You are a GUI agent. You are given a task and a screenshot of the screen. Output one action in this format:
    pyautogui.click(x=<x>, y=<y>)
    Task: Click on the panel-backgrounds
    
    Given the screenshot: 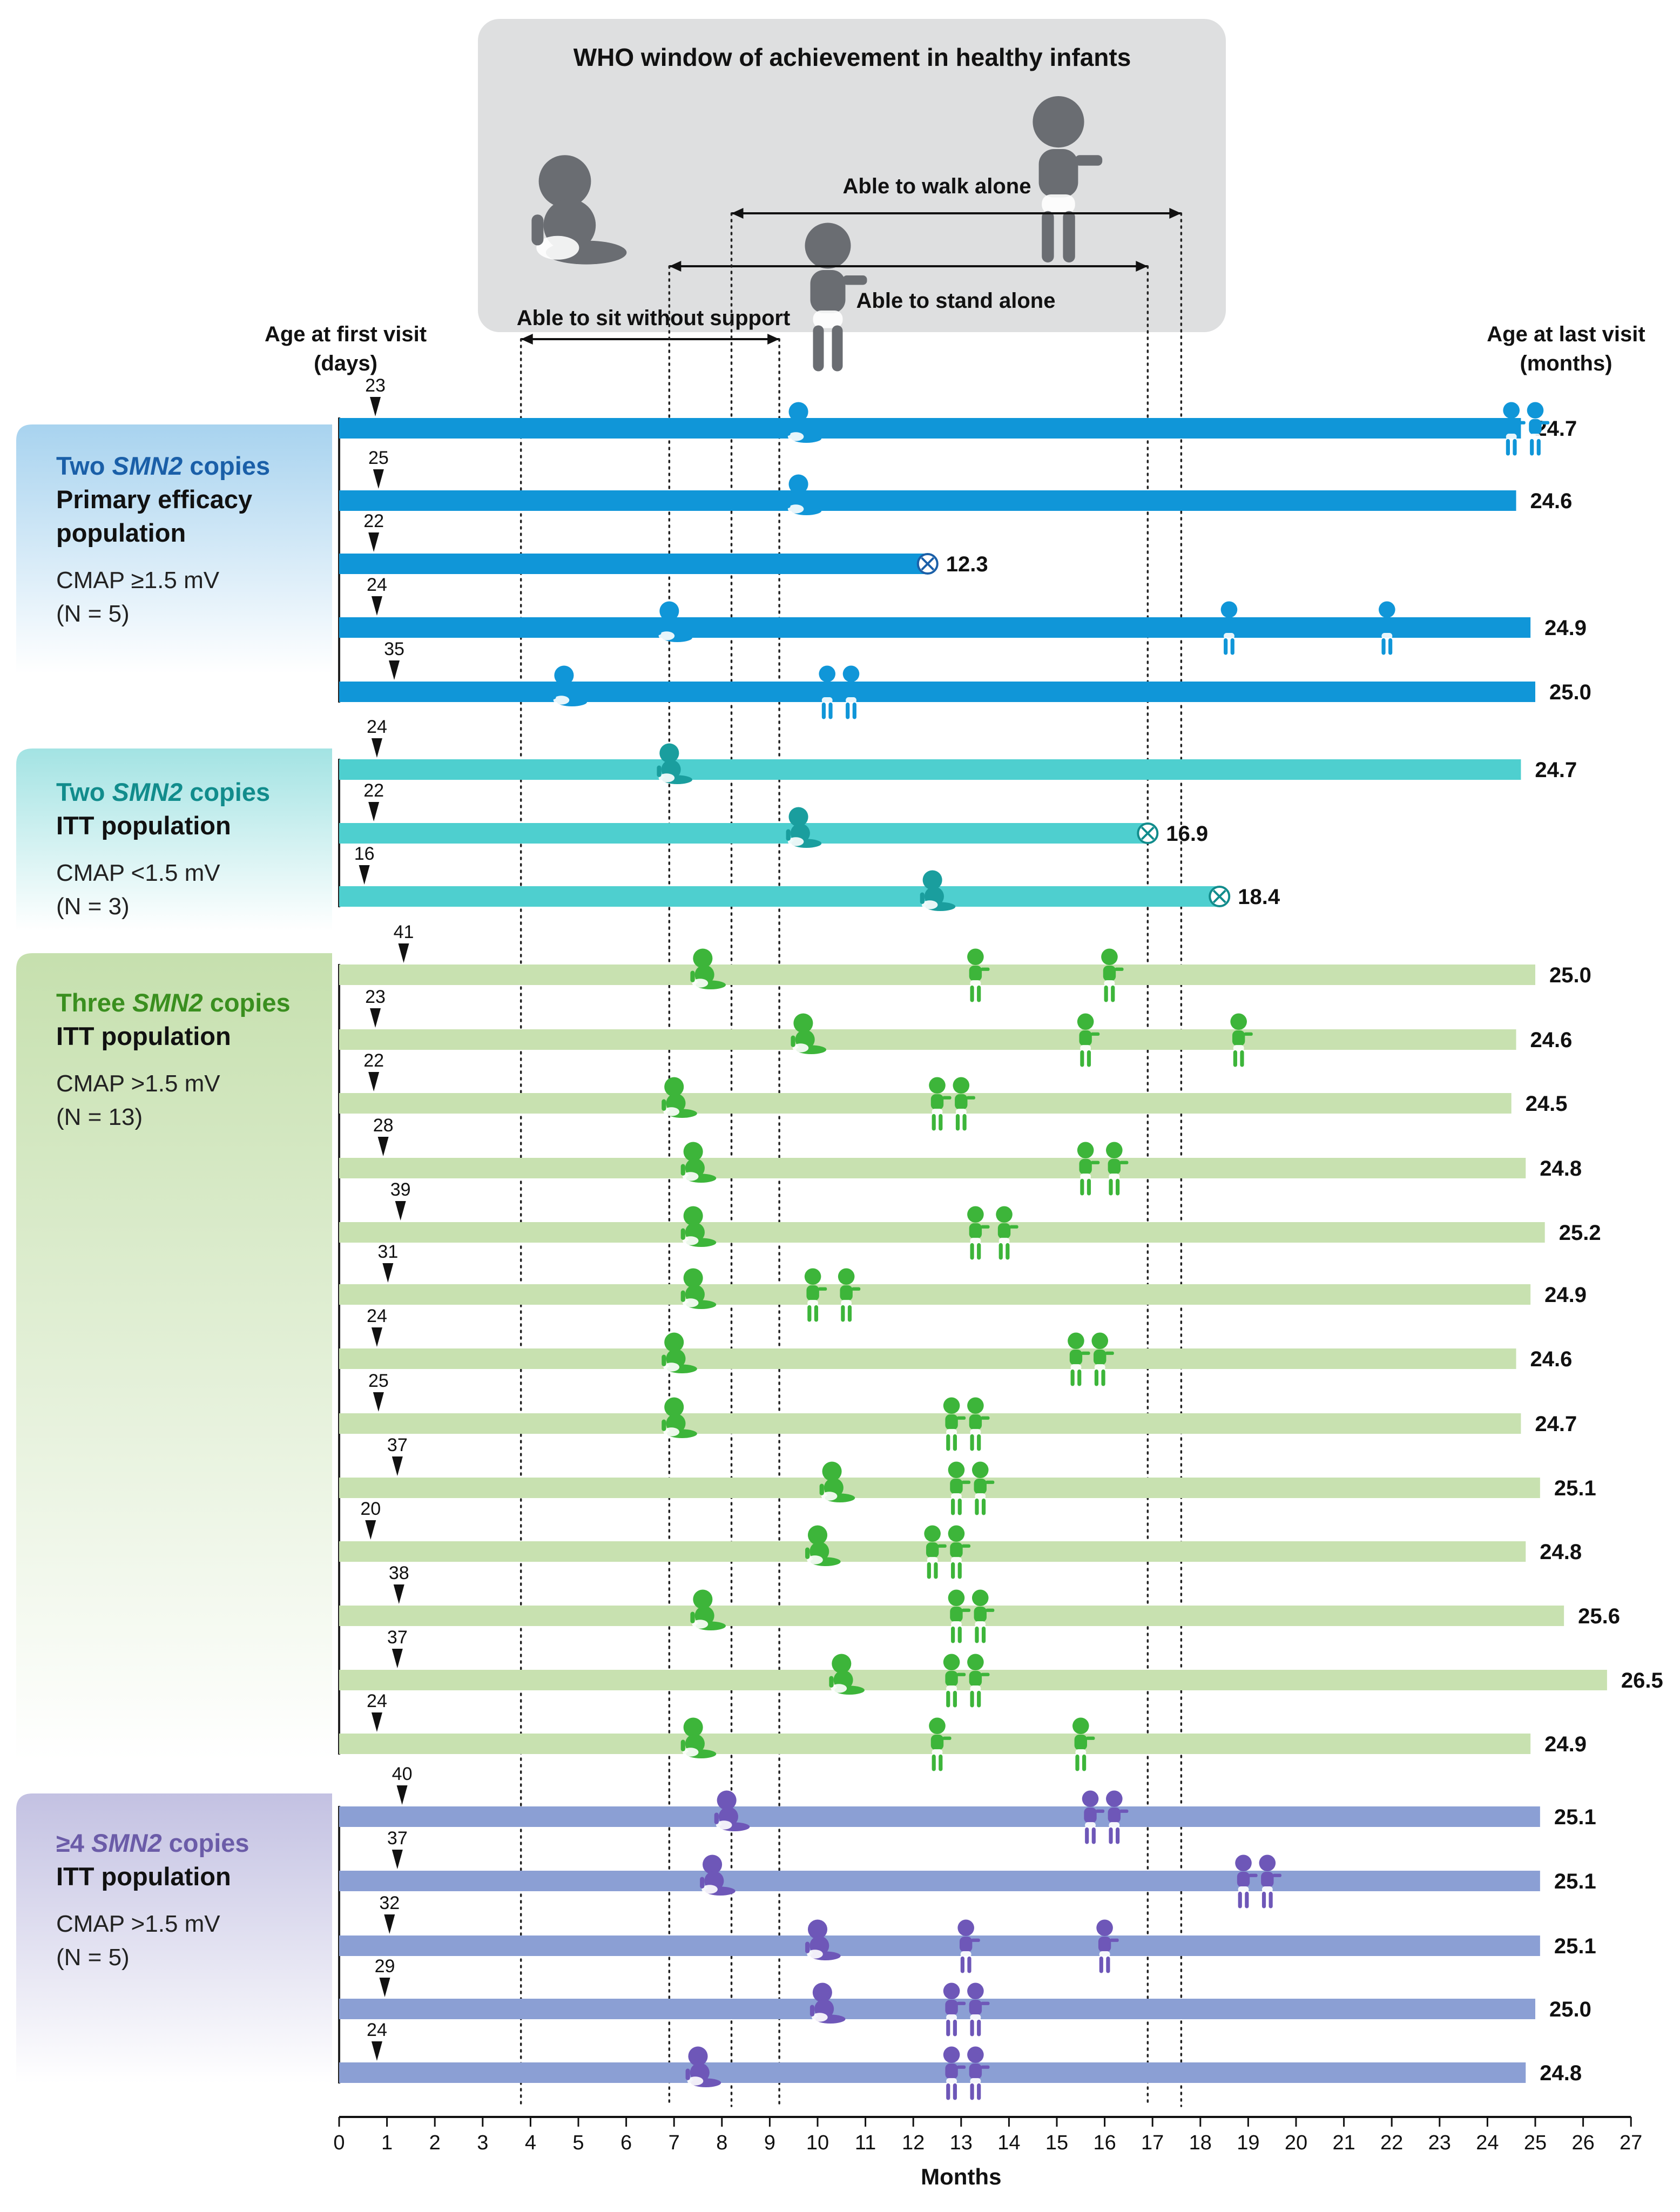 What is the action you would take?
    pyautogui.click(x=178, y=1250)
    